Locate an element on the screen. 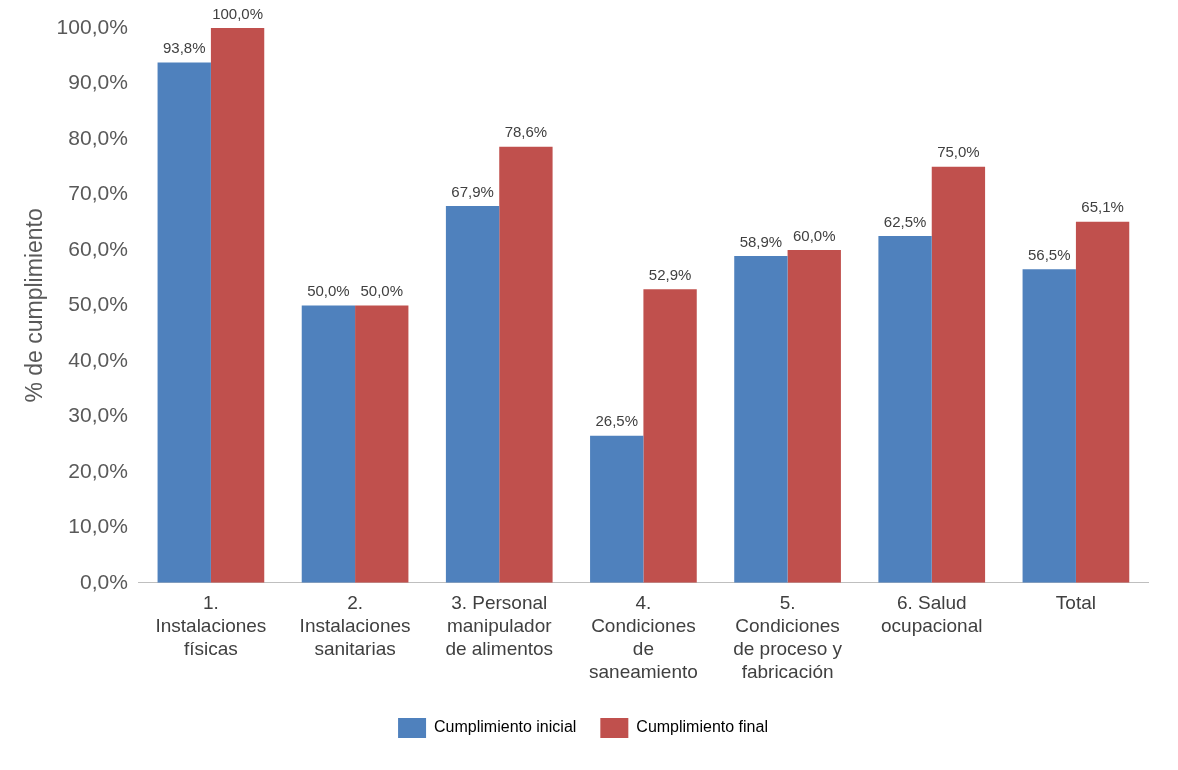 This screenshot has width=1178, height=770. x-tick-label: 6. Salud ocupacional is located at coordinates (932, 614).